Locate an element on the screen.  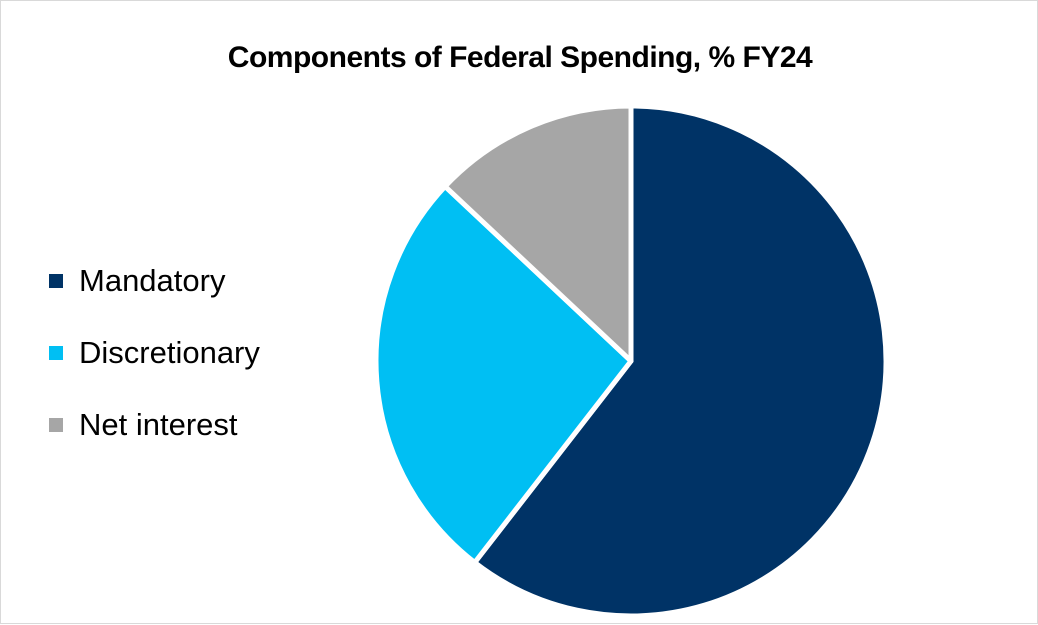
legend-swatch-mandatory is located at coordinates (56, 281).